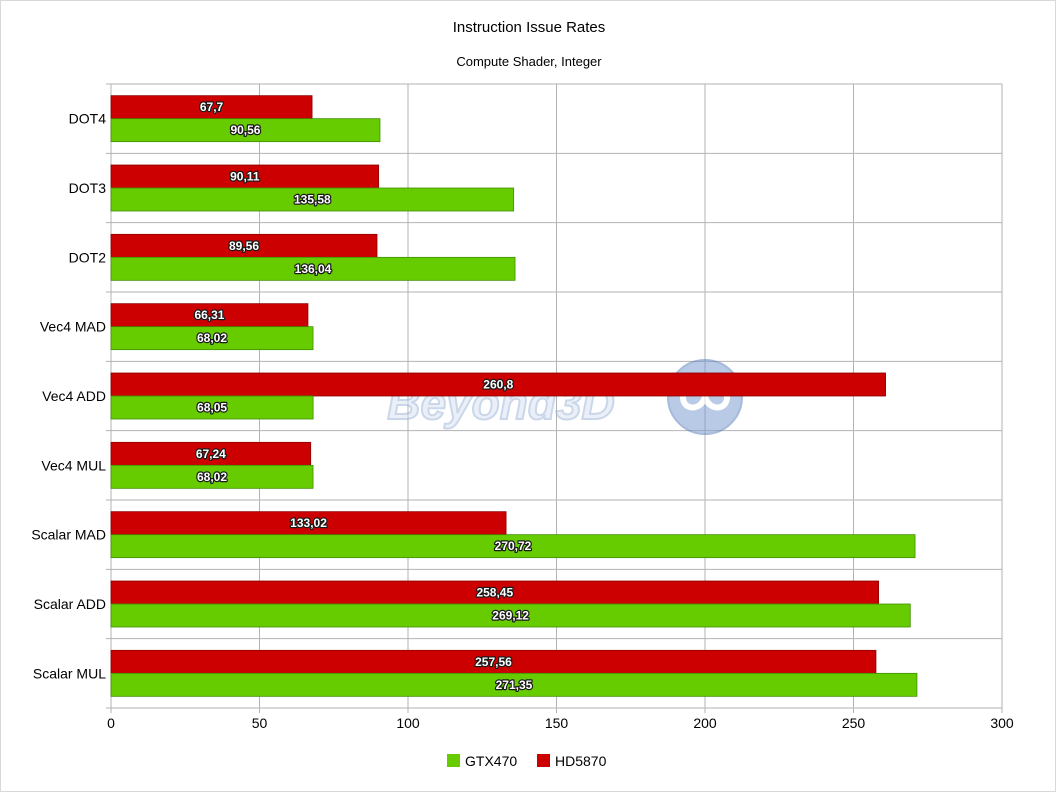 The width and height of the screenshot is (1058, 794). Describe the element at coordinates (308, 523) in the screenshot. I see `hd5870-data-label: 133,02` at that location.